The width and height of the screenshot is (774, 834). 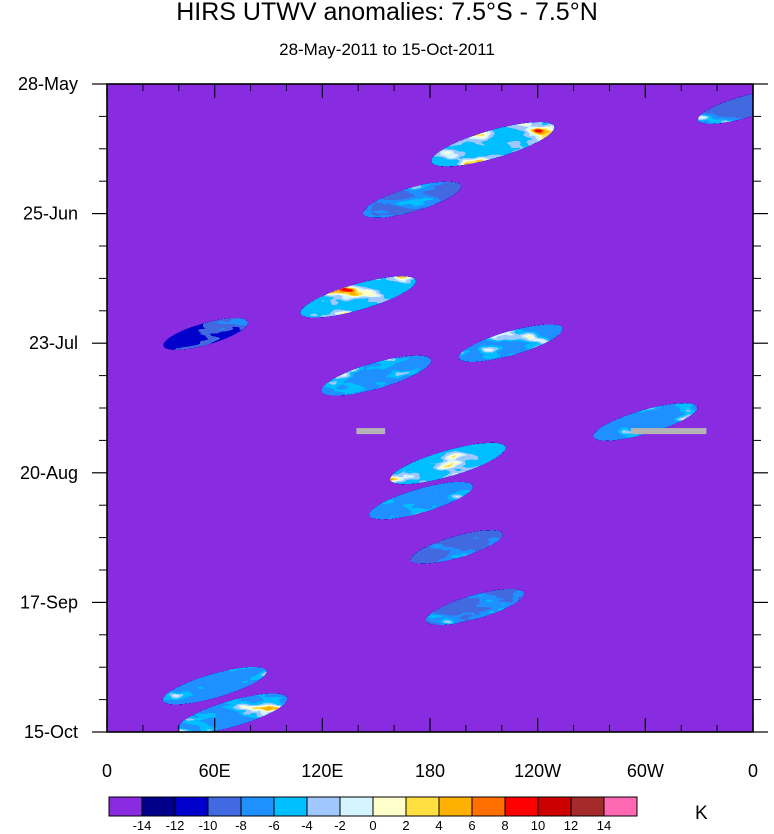 I want to click on y-tick-label: 28-May, so click(x=48, y=84).